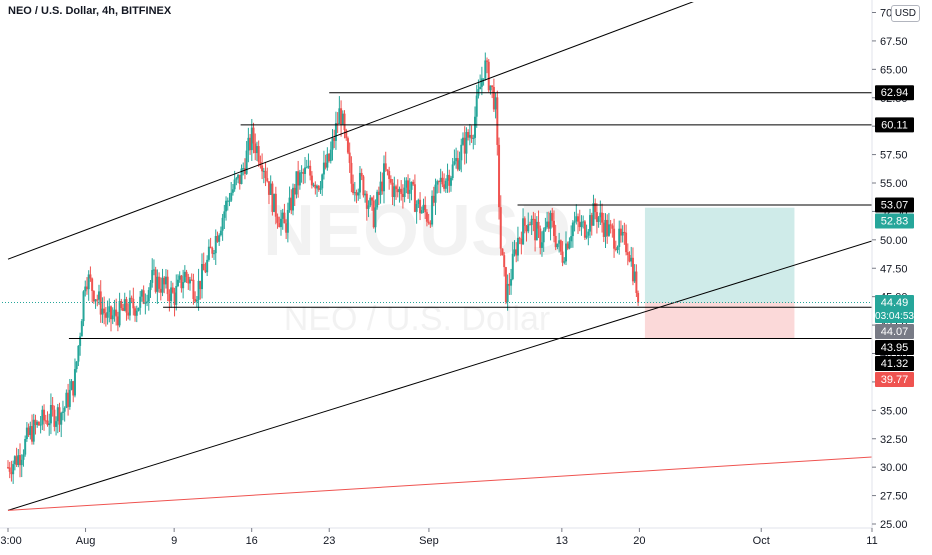 Image resolution: width=932 pixels, height=555 pixels. Describe the element at coordinates (905, 13) in the screenshot. I see `currency-button: USD` at that location.